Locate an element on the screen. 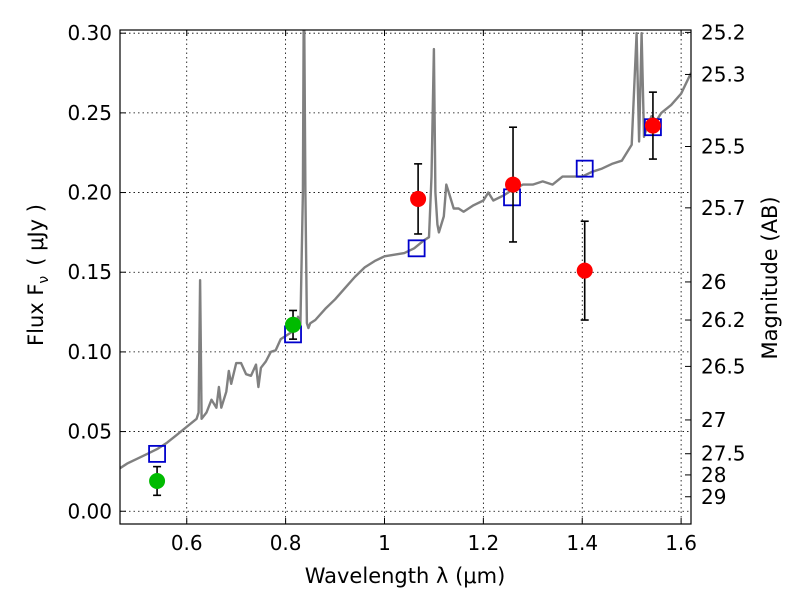 The image size is (800, 604). x-tick-label: 1.6 is located at coordinates (681, 543).